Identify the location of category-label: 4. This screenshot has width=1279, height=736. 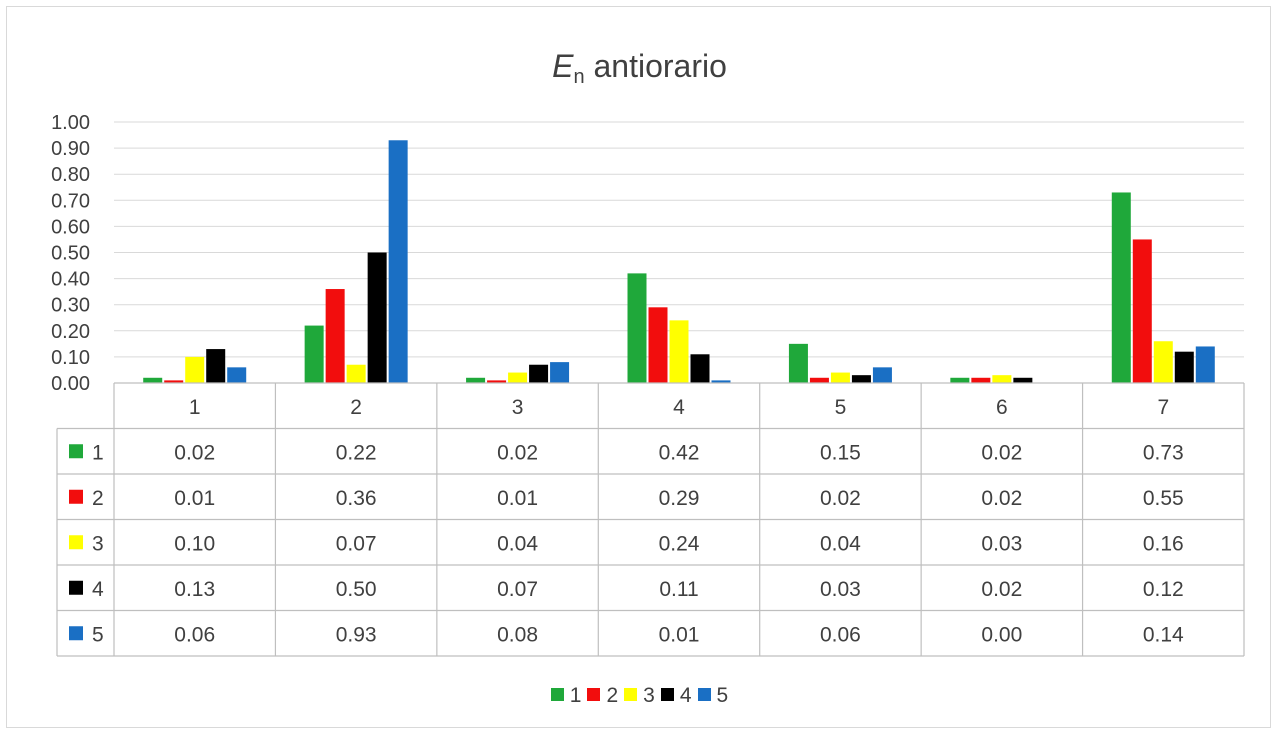
(679, 407).